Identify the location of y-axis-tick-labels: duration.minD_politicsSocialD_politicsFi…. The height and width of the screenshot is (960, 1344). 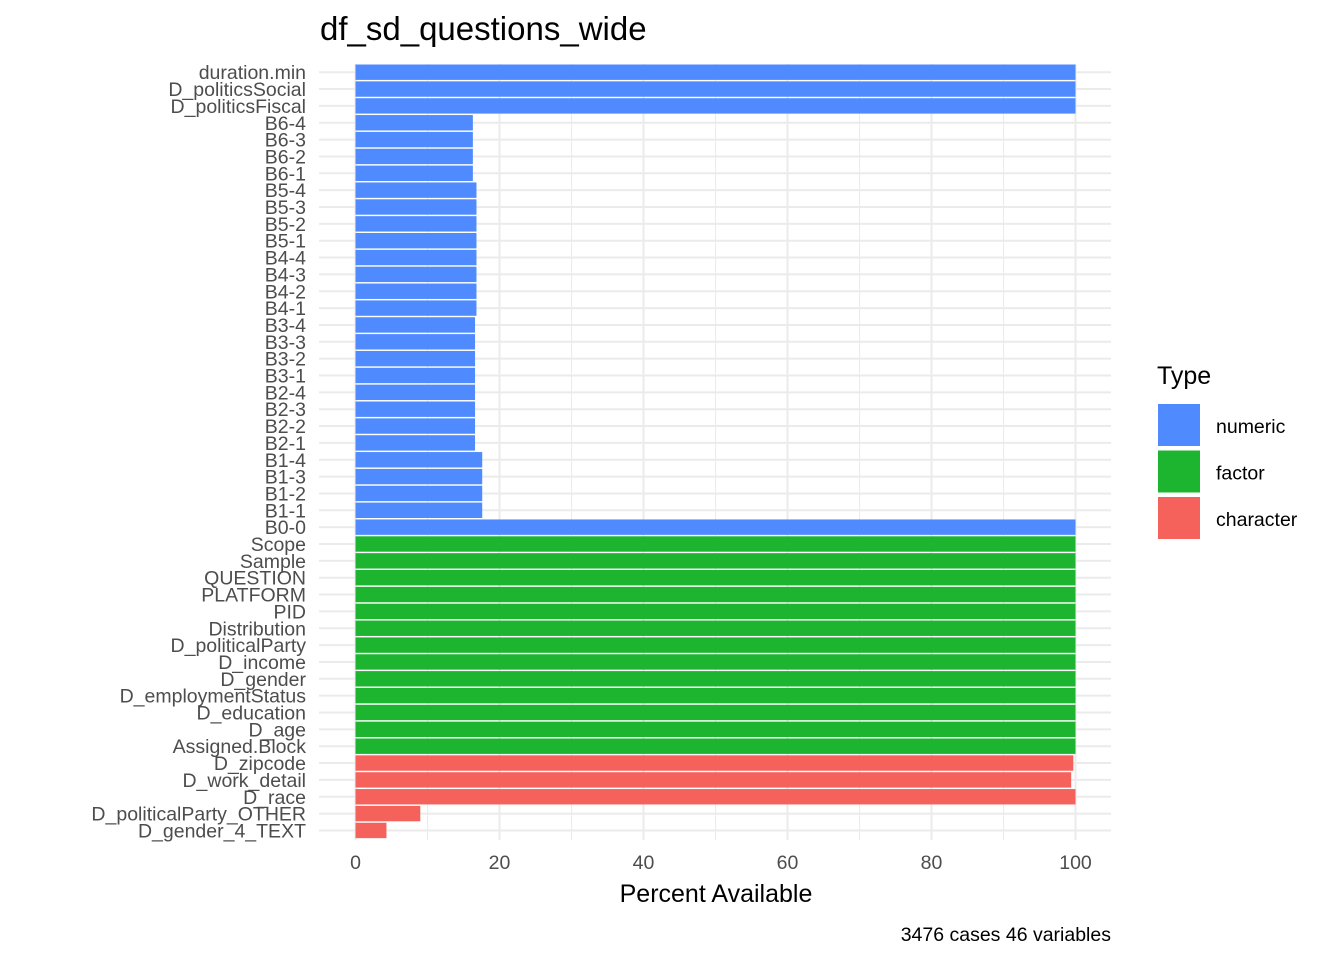
(198, 452).